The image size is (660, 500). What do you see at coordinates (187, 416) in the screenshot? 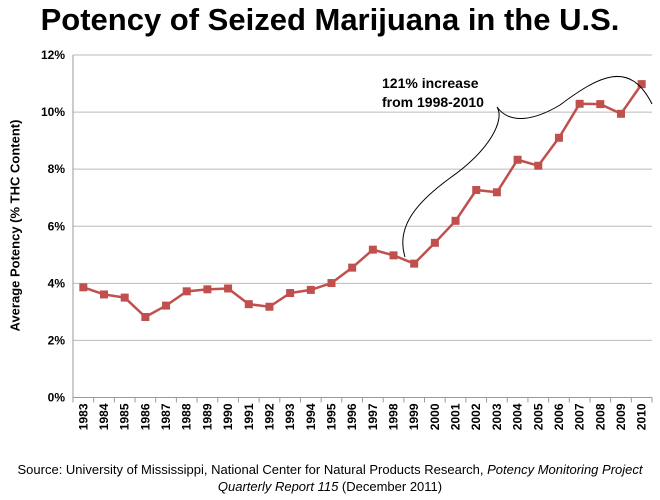
I see `x-tick-label: 1988` at bounding box center [187, 416].